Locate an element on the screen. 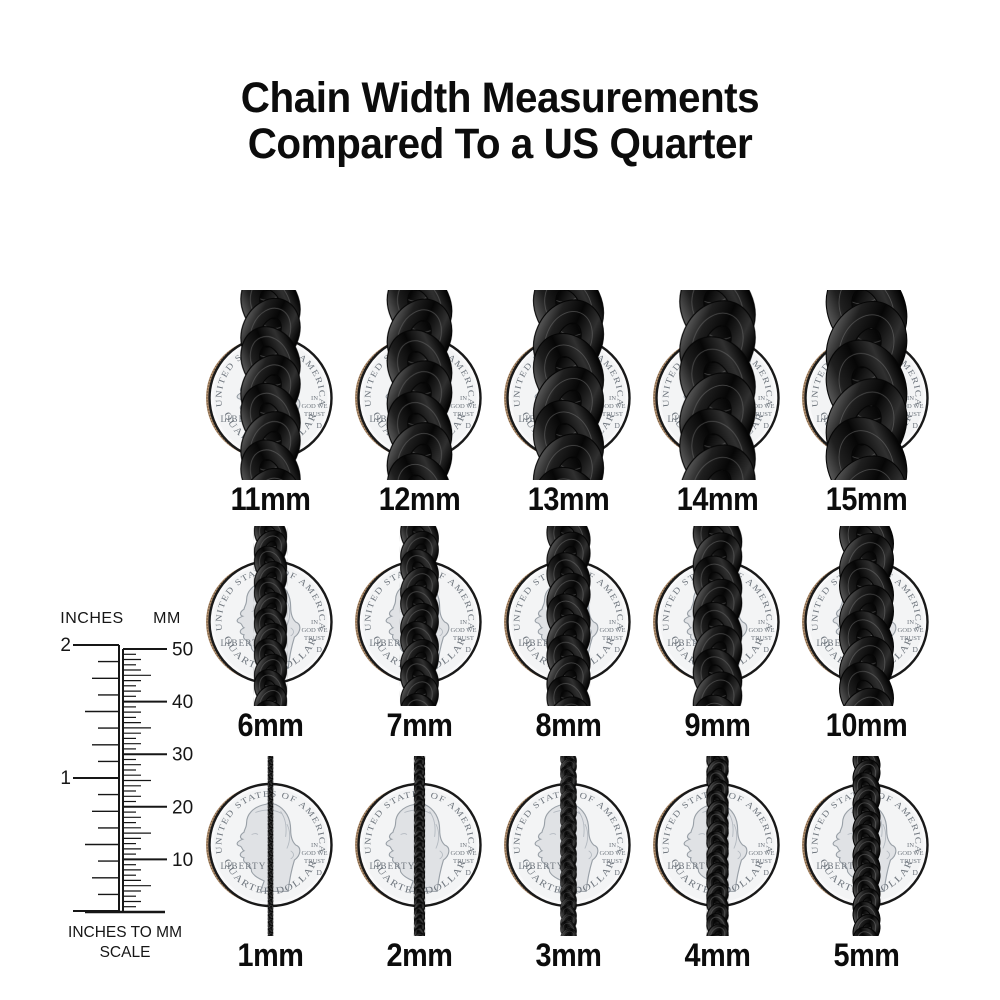 Image resolution: width=1000 pixels, height=1000 pixels. title-line-1: Chain Width Measurements is located at coordinates (500, 98).